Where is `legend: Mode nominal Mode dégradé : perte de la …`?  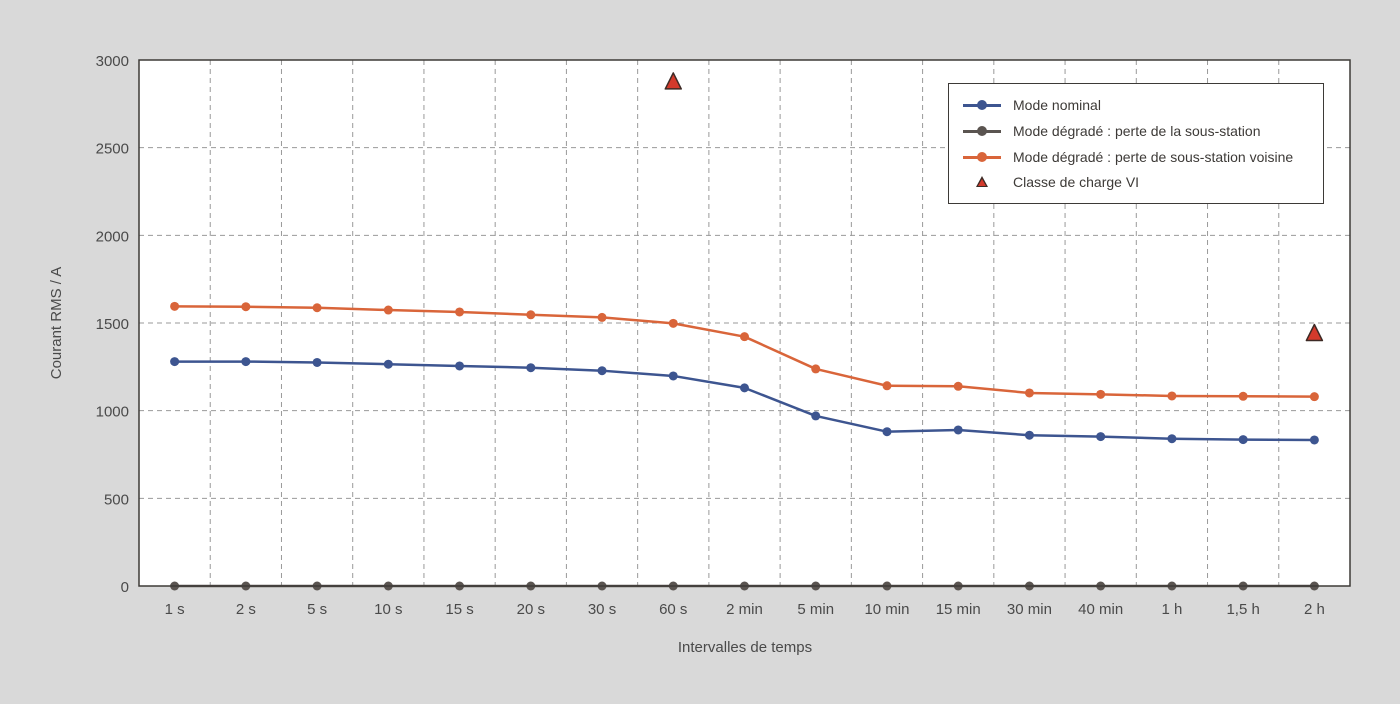 legend: Mode nominal Mode dégradé : perte de la … is located at coordinates (1136, 143).